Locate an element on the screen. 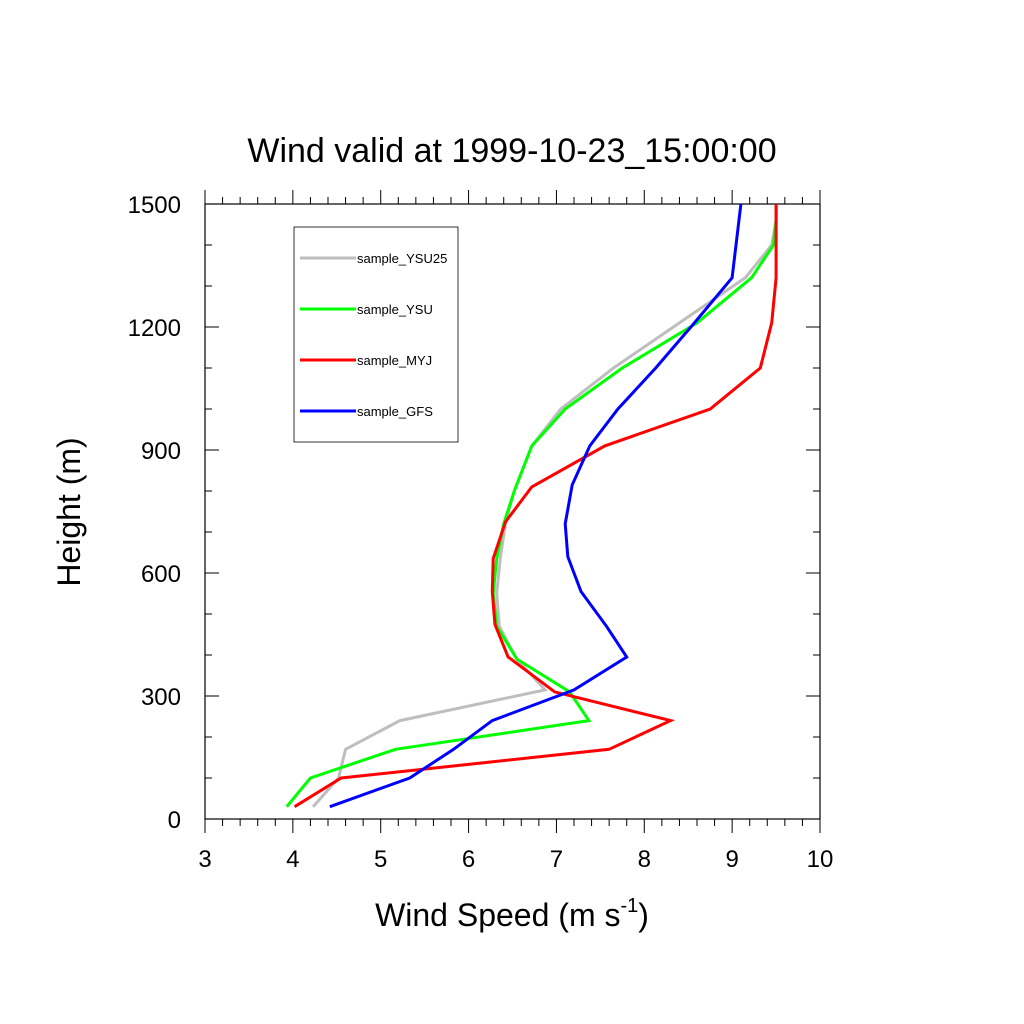 This screenshot has height=1024, width=1024. chart-title: Wind valid at 1999-10-23_15:00:00 is located at coordinates (511, 151).